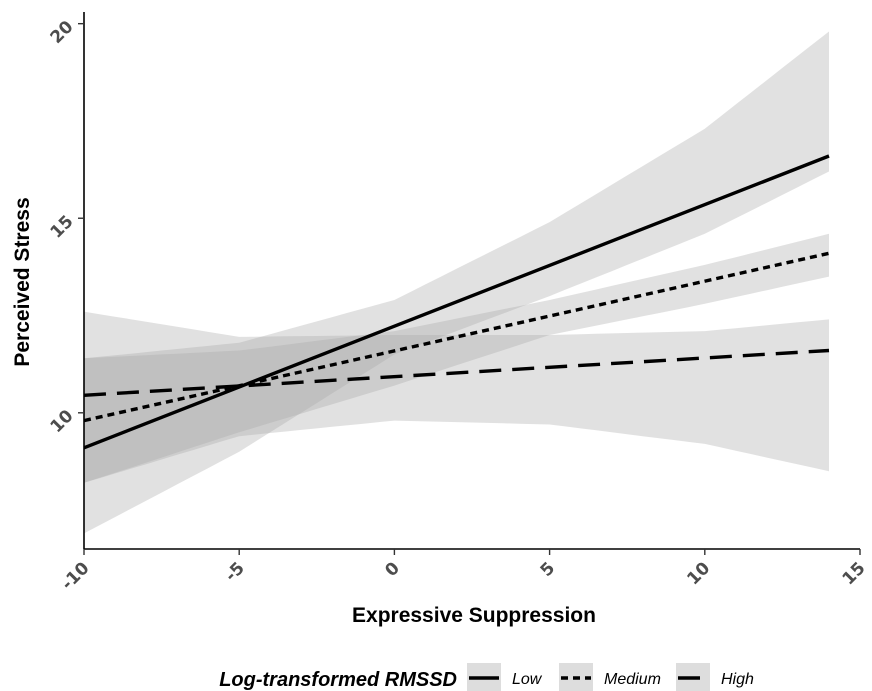 The width and height of the screenshot is (872, 691). What do you see at coordinates (62, 227) in the screenshot?
I see `y-tick-label: 15` at bounding box center [62, 227].